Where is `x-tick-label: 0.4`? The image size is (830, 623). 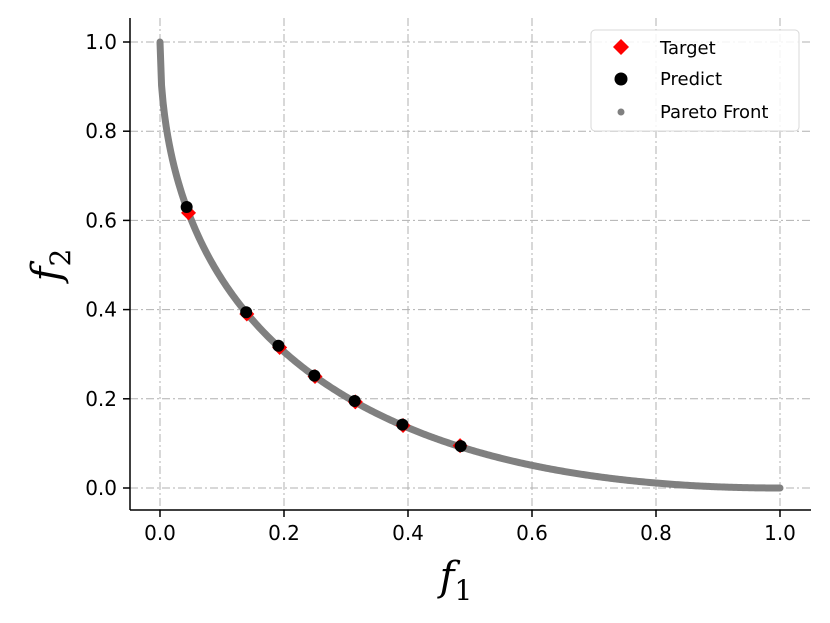 x-tick-label: 0.4 is located at coordinates (408, 533).